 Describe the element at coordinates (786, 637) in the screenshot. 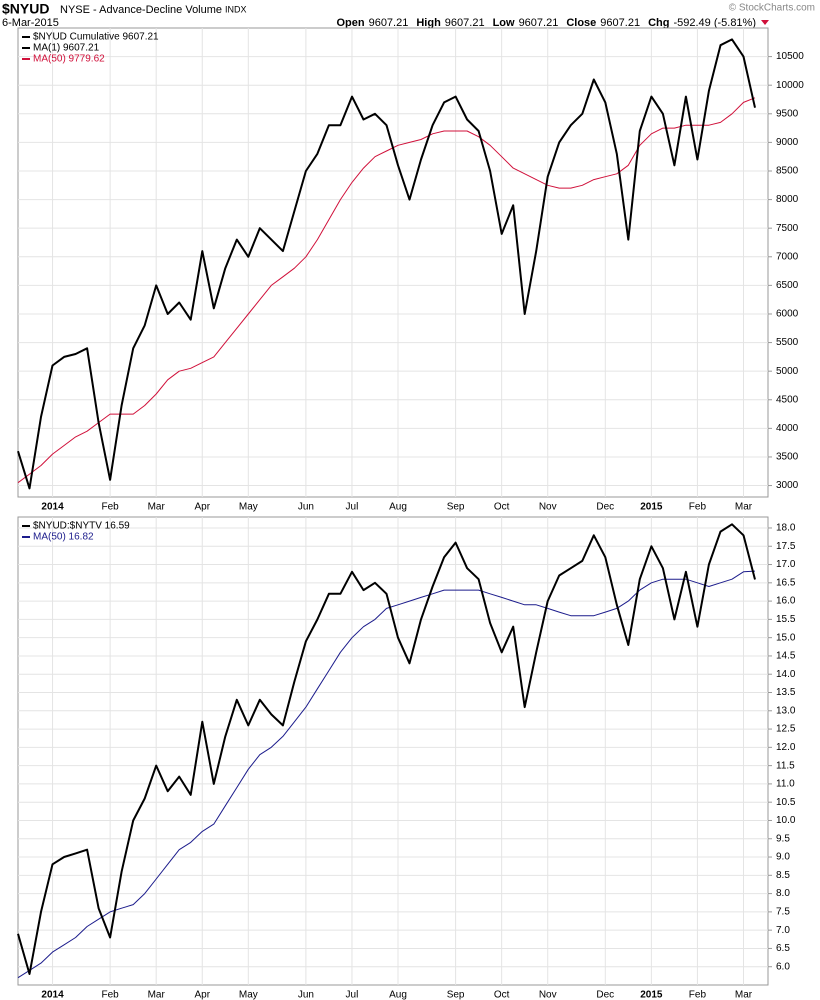

I see `y-tick-label: 15.0` at that location.